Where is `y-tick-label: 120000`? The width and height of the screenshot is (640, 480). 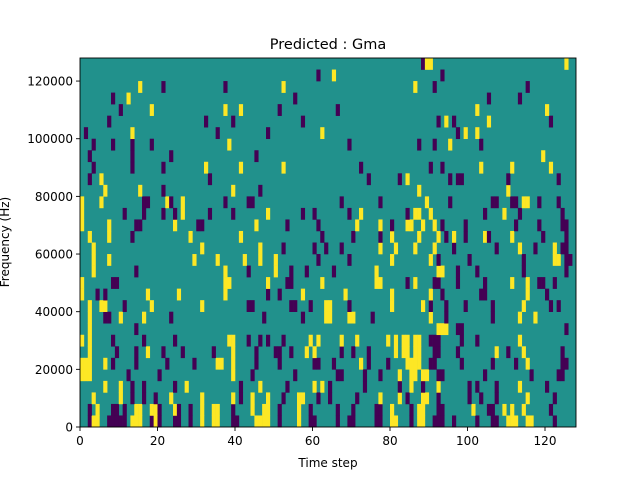
y-tick-label: 120000 is located at coordinates (50, 82).